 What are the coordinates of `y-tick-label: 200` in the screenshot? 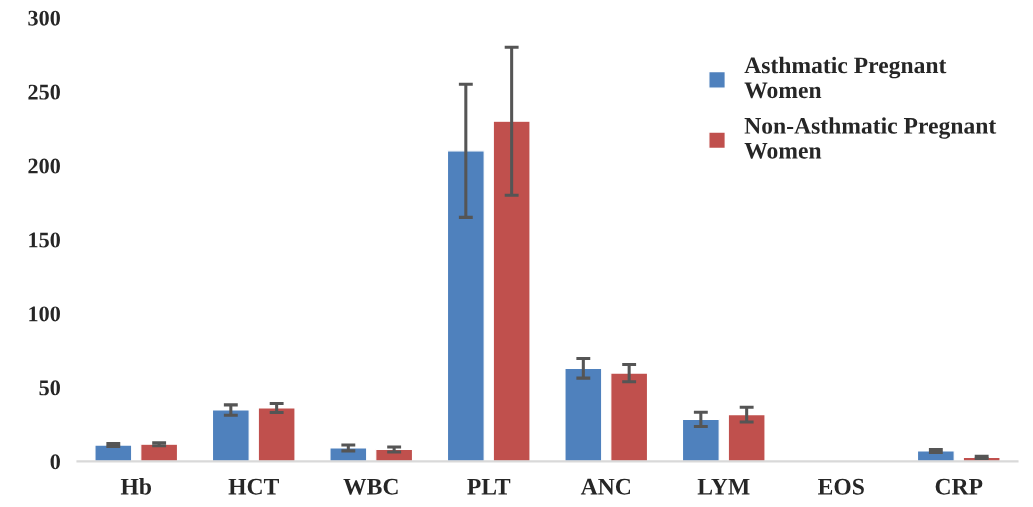 It's located at (44, 166).